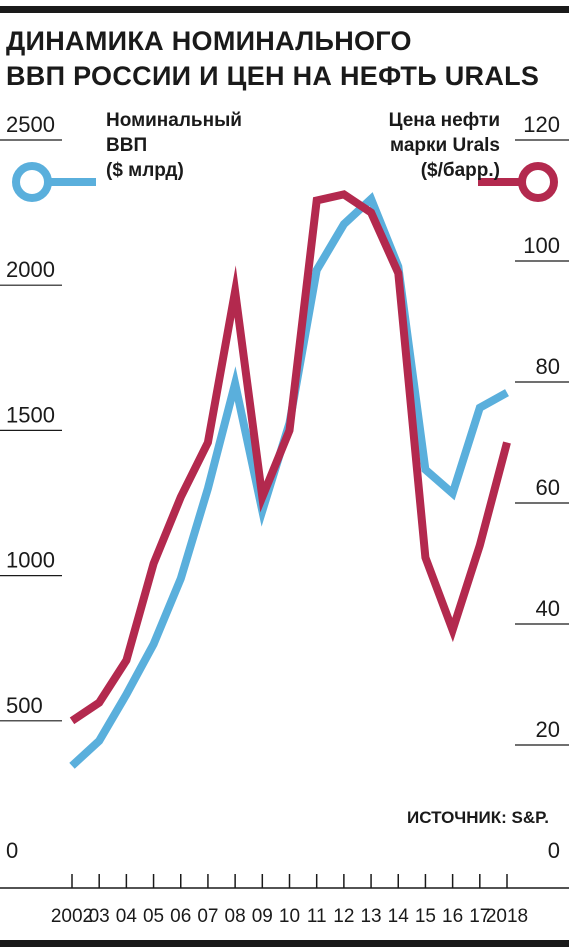  What do you see at coordinates (209, 41) in the screenshot?
I see `chart-title-line-1: ДИНАМИКА НОМИНАЛЬНОГО` at bounding box center [209, 41].